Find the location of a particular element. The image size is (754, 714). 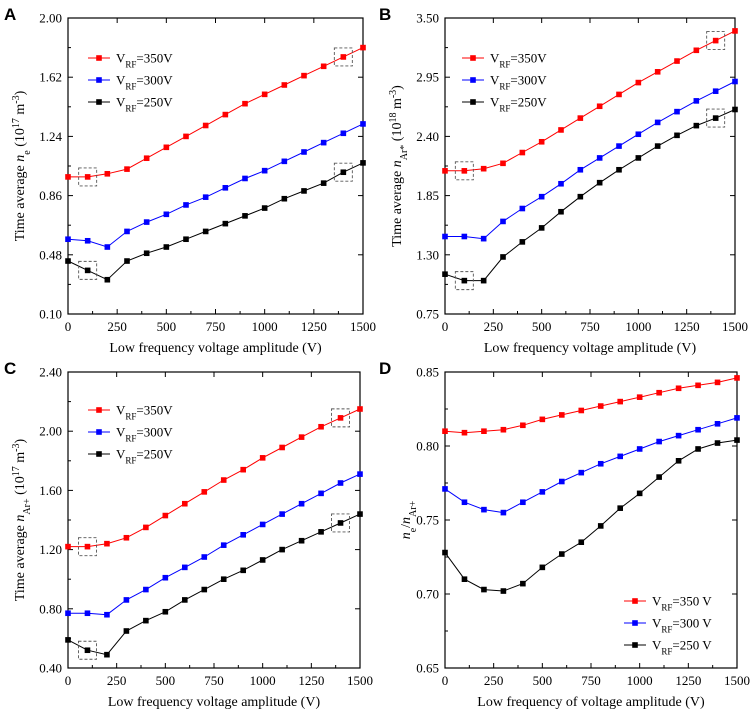

x-tick-label: 1000 is located at coordinates (640, 680).